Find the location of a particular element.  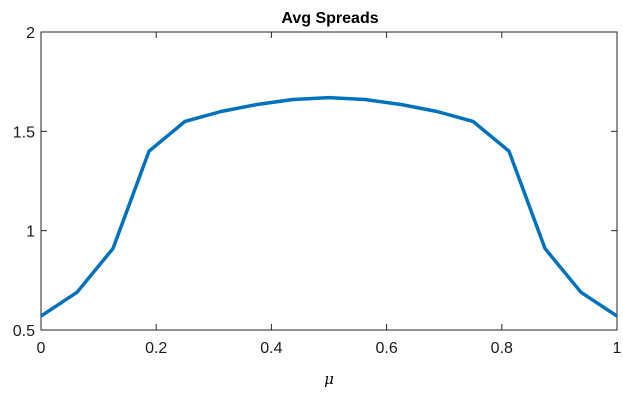

x-tick-label: 0.8 is located at coordinates (502, 348).